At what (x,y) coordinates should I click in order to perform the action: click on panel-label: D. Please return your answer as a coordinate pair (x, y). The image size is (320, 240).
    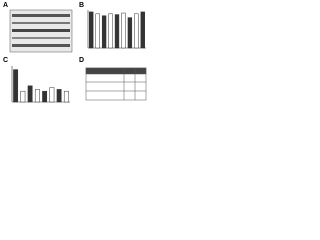
    Looking at the image, I should click on (81, 60).